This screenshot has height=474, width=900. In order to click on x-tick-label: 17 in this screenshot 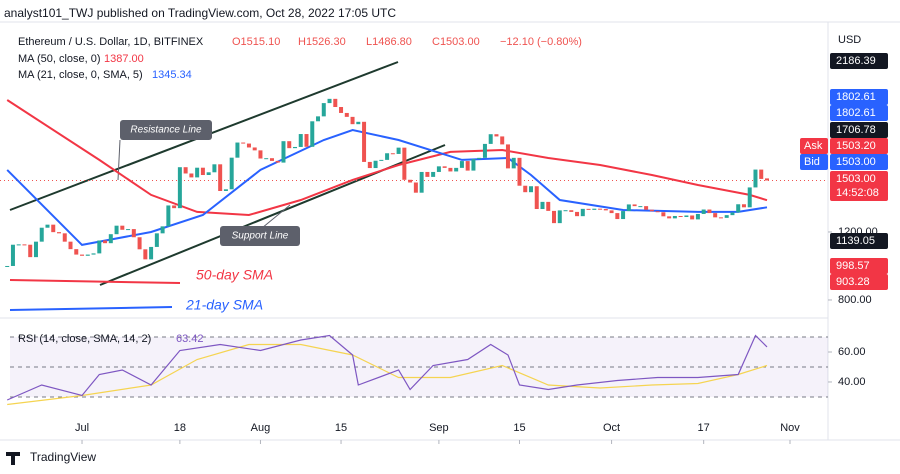, I will do `click(704, 428)`.